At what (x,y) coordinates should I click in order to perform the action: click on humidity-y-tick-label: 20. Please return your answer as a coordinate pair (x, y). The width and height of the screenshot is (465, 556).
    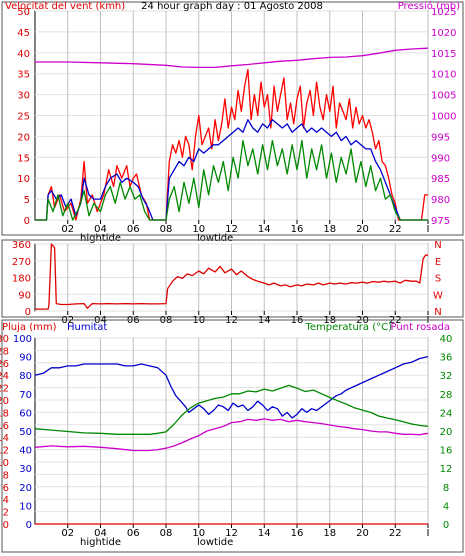
    Looking at the image, I should click on (25, 488).